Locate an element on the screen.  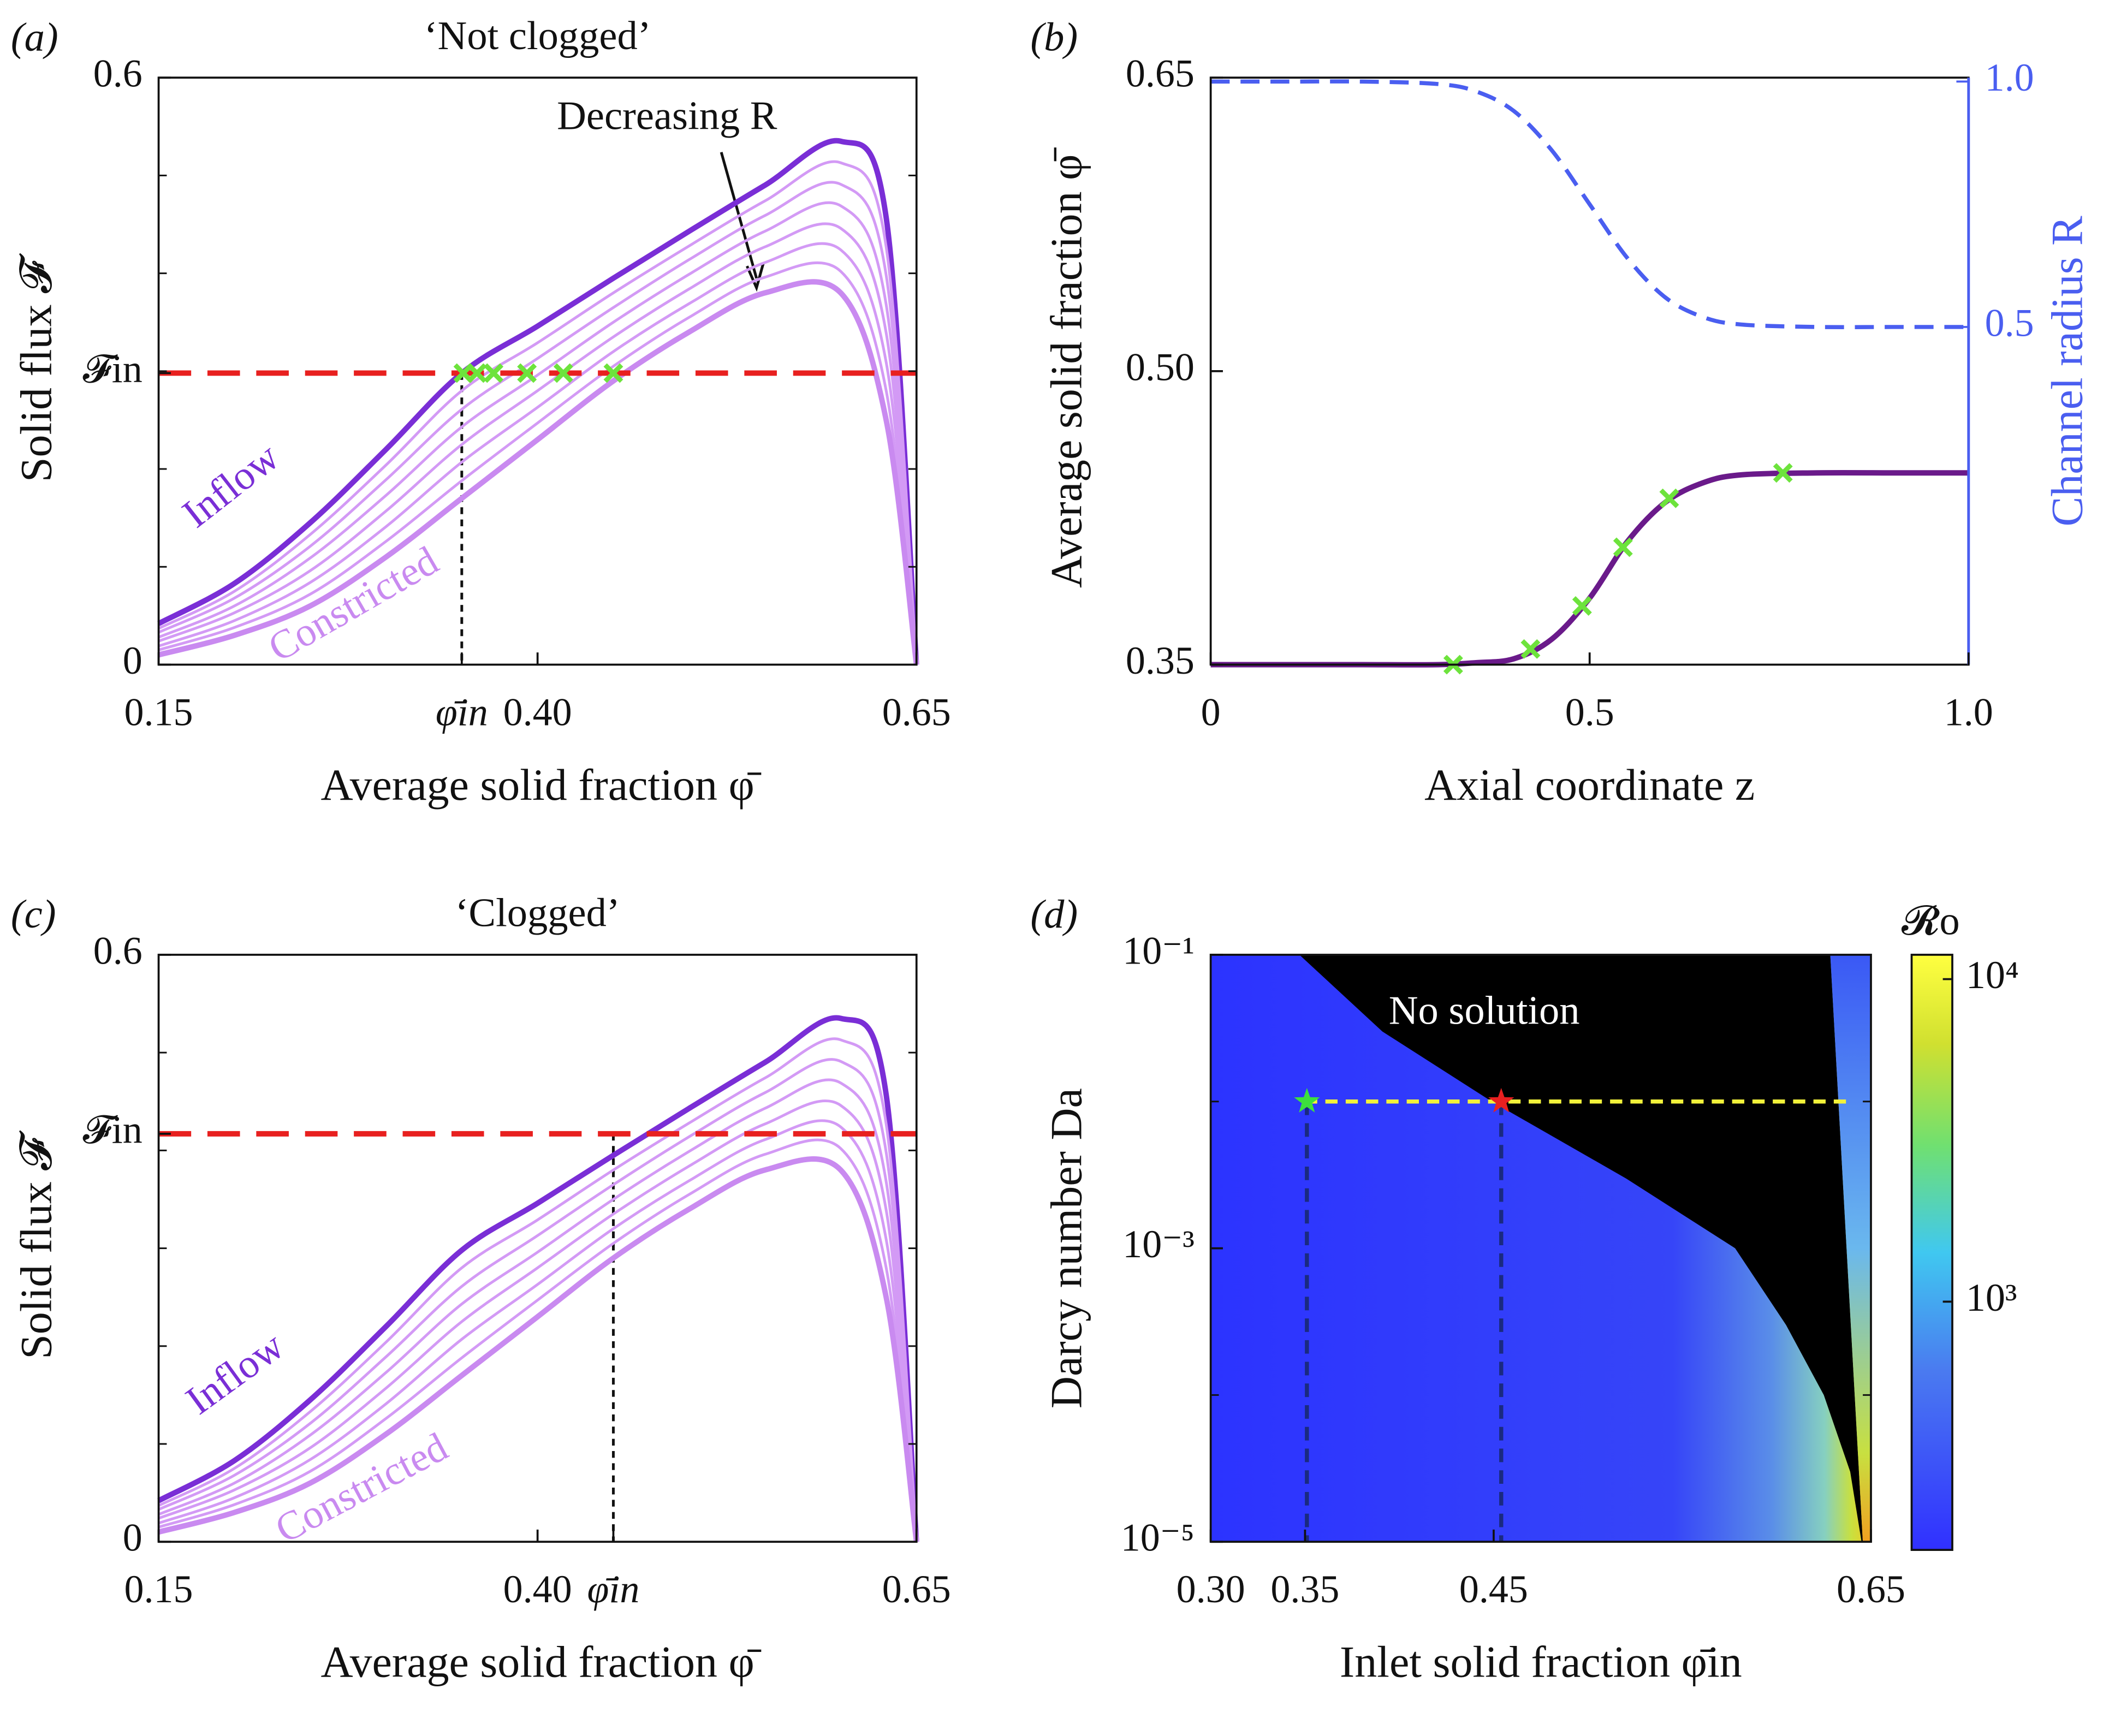
y2-axis-label: Channel radius R is located at coordinates (2067, 371).